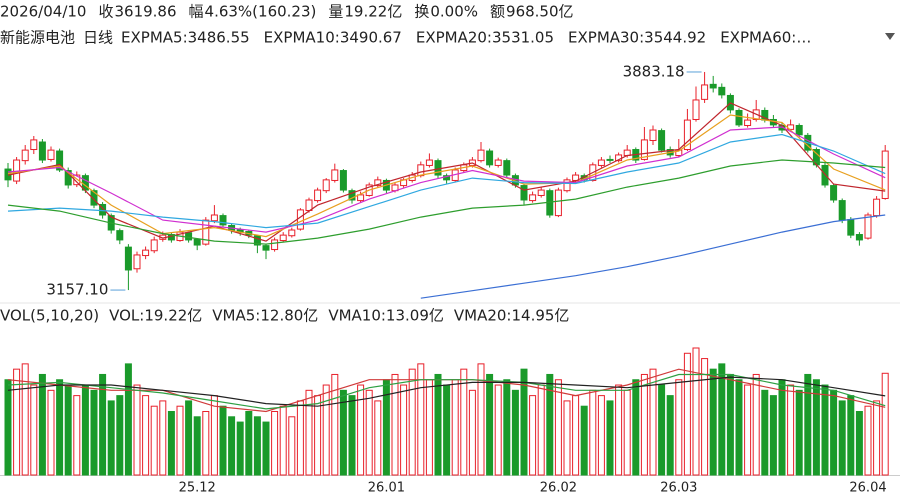 This screenshot has width=900, height=500. I want to click on legend-entry: VMA10:13.09亿, so click(386, 316).